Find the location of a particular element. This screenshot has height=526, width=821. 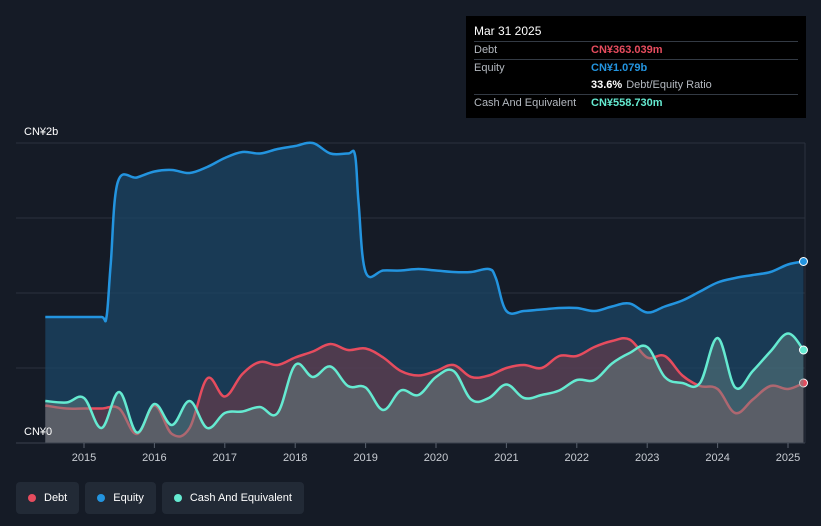

x-tick-label-2015: 2015 is located at coordinates (84, 458).